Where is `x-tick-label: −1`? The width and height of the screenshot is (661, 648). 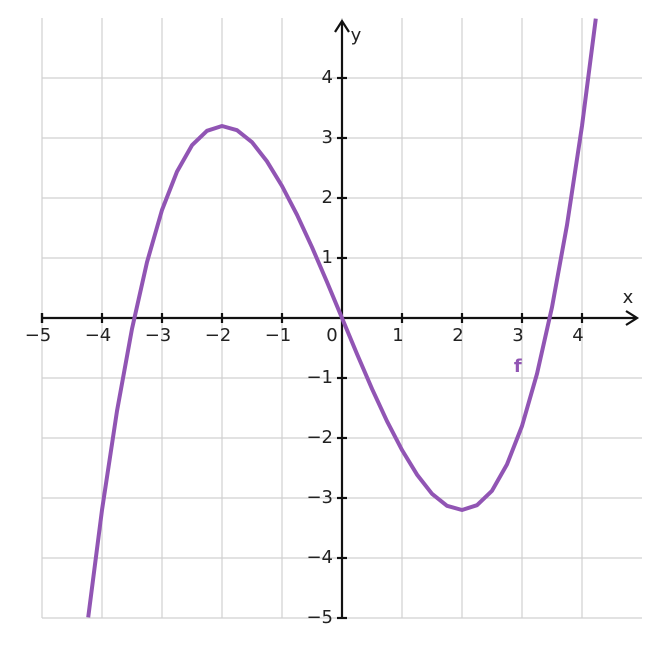 x-tick-label: −1 is located at coordinates (278, 335).